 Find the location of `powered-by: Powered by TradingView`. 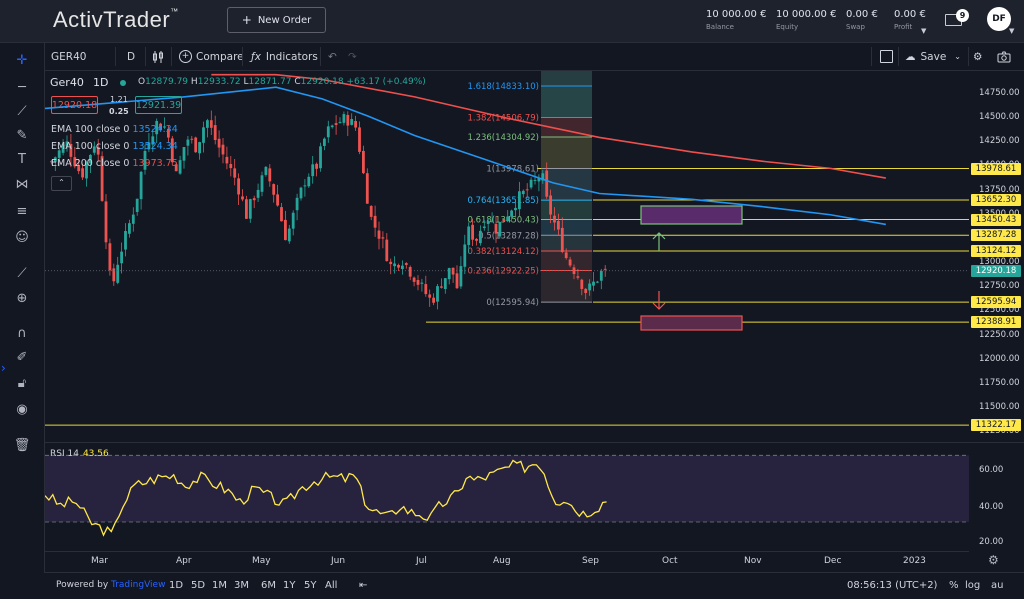

powered-by: Powered by TradingView is located at coordinates (111, 585).